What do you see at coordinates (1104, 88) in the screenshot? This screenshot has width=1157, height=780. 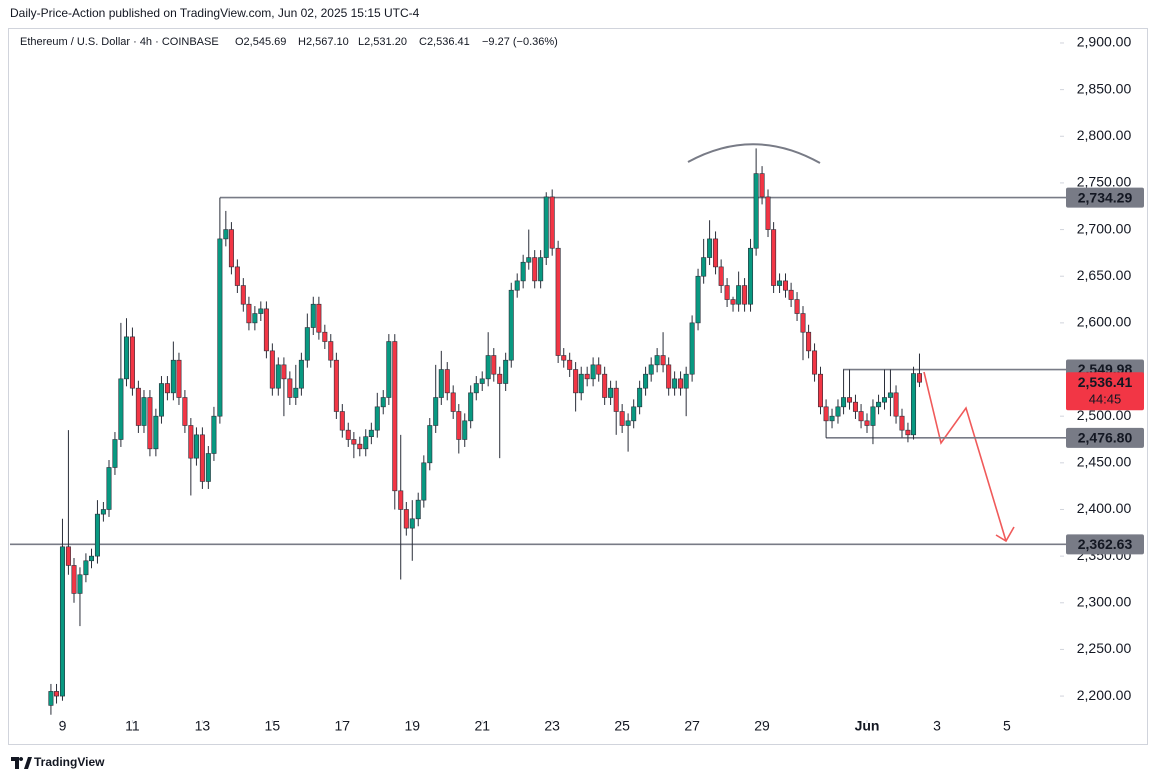 I see `y-tick-label: 2,850.00` at bounding box center [1104, 88].